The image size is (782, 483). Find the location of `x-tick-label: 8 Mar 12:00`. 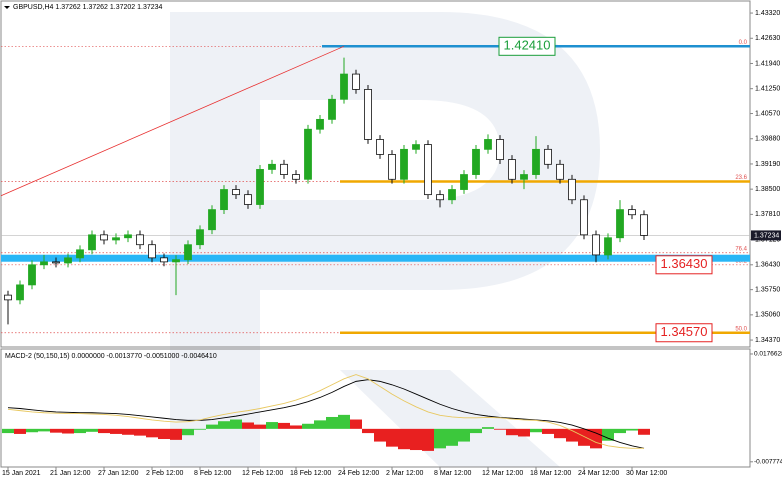

x-tick-label: 8 Mar 12:00 is located at coordinates (452, 473).